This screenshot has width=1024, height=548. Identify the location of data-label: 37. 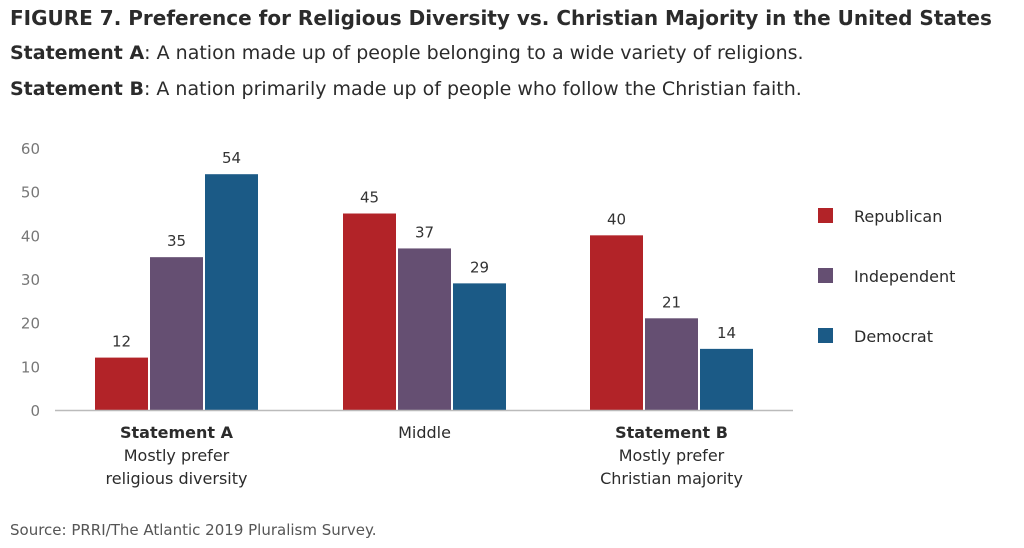
(424, 232).